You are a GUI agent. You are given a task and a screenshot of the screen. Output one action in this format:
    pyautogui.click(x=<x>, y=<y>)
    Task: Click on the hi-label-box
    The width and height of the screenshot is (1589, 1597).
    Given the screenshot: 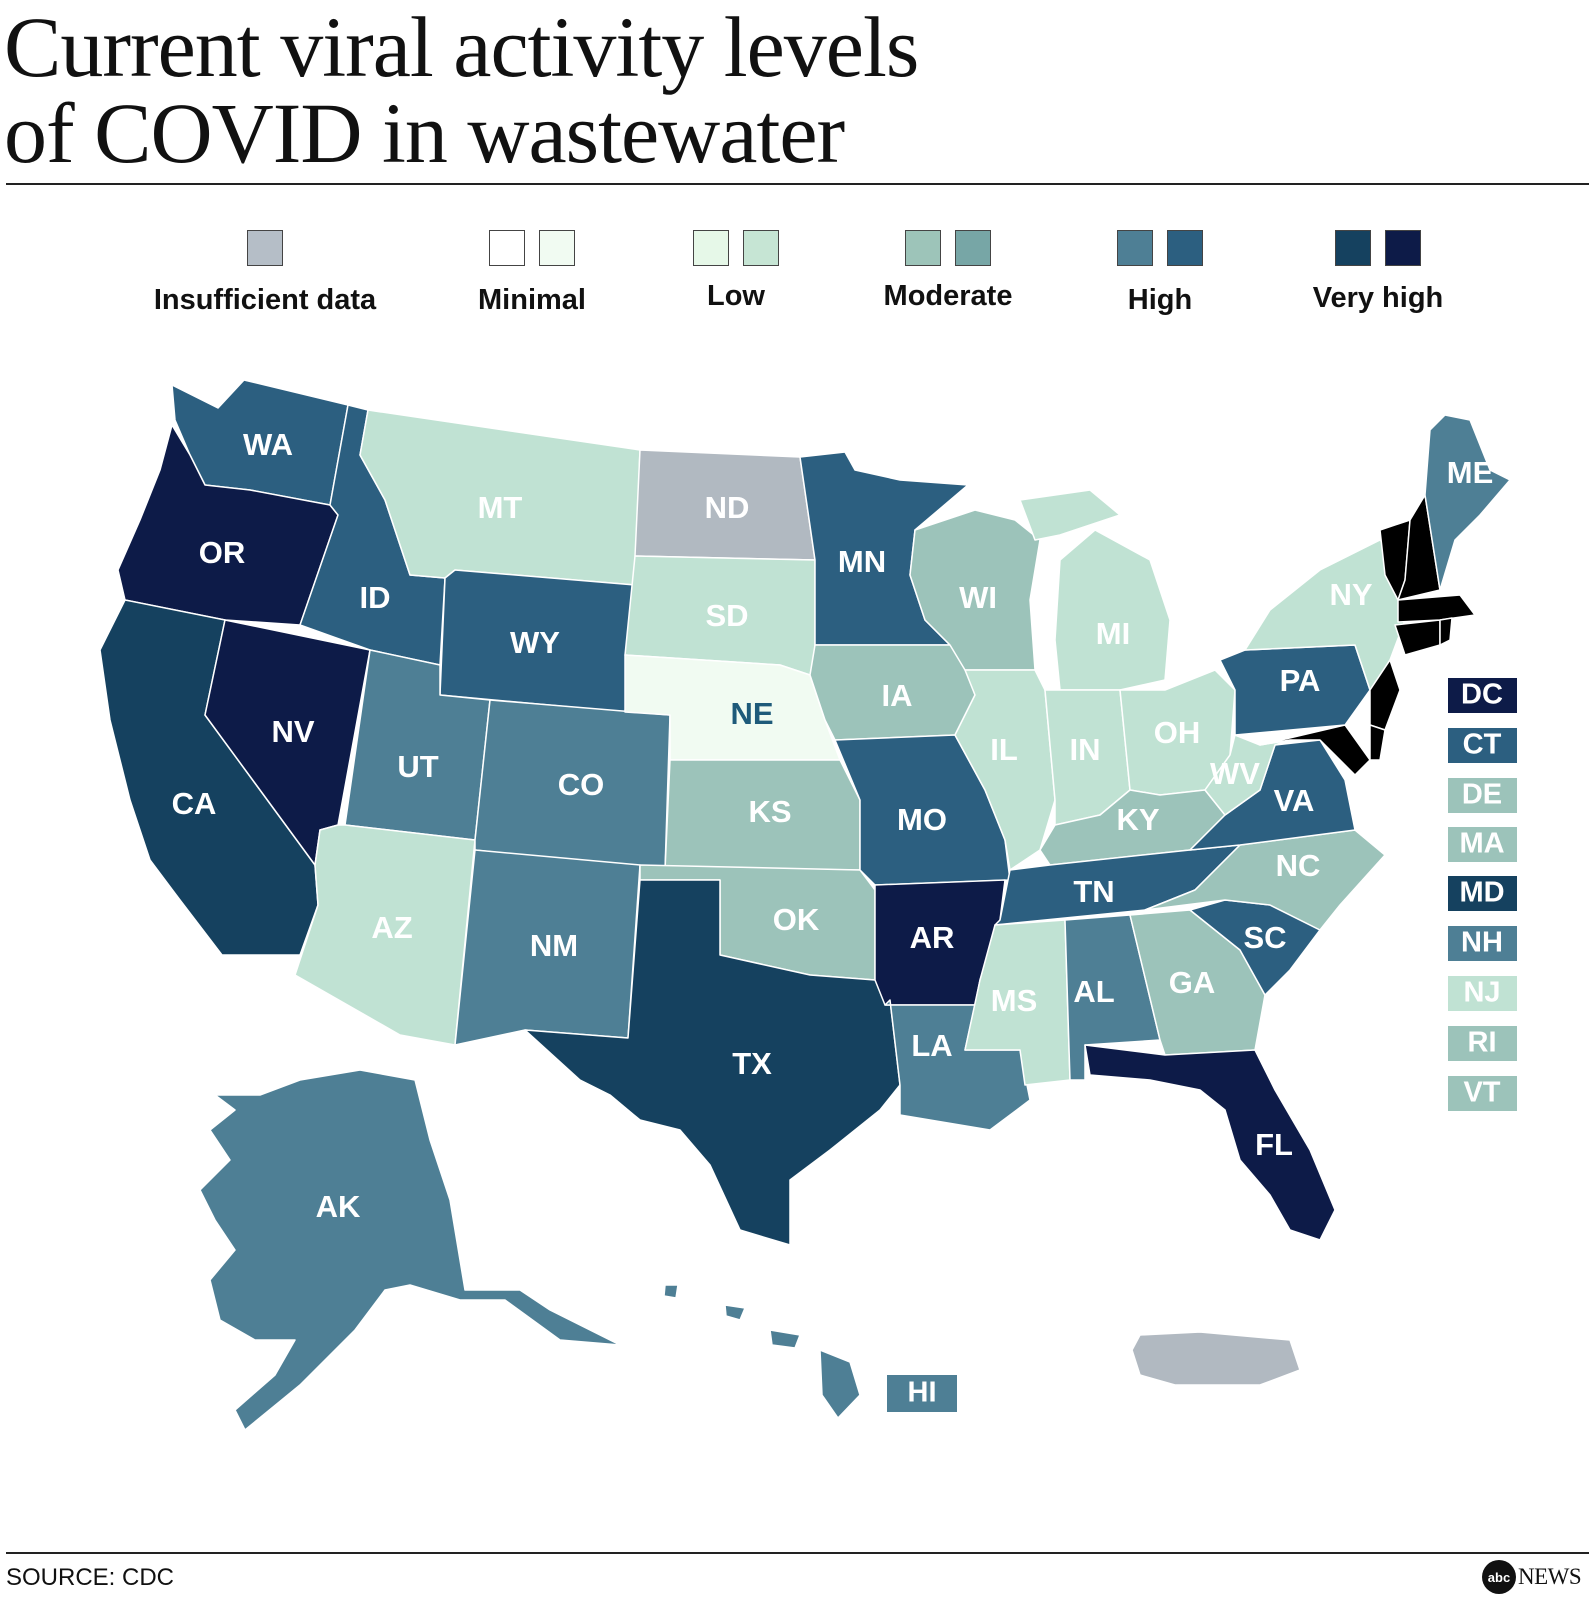 What is the action you would take?
    pyautogui.click(x=922, y=1393)
    